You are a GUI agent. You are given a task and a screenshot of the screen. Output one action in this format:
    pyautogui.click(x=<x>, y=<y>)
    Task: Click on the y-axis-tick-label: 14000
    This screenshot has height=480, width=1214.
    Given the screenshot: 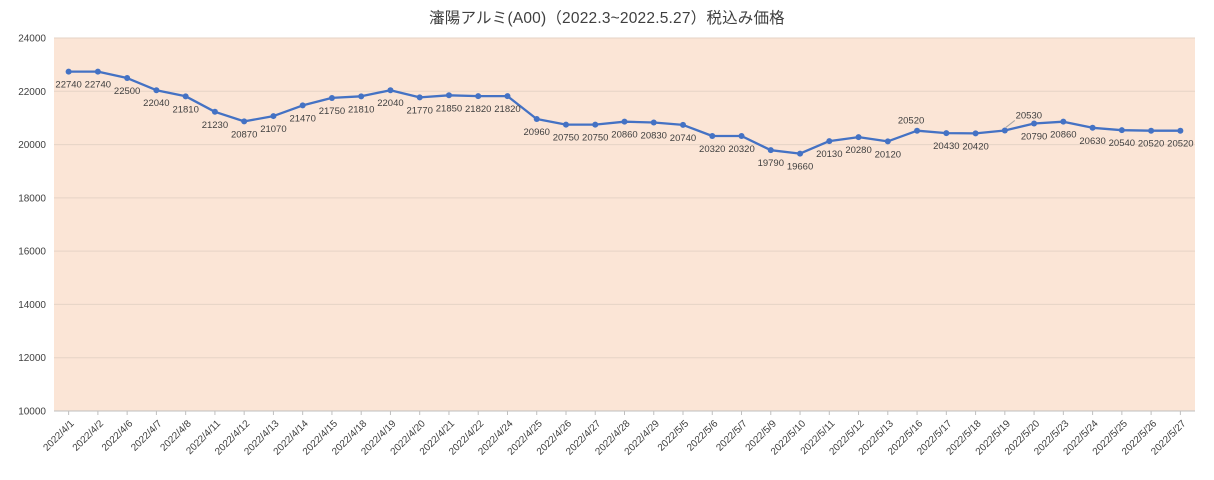 What is the action you would take?
    pyautogui.click(x=32, y=305)
    